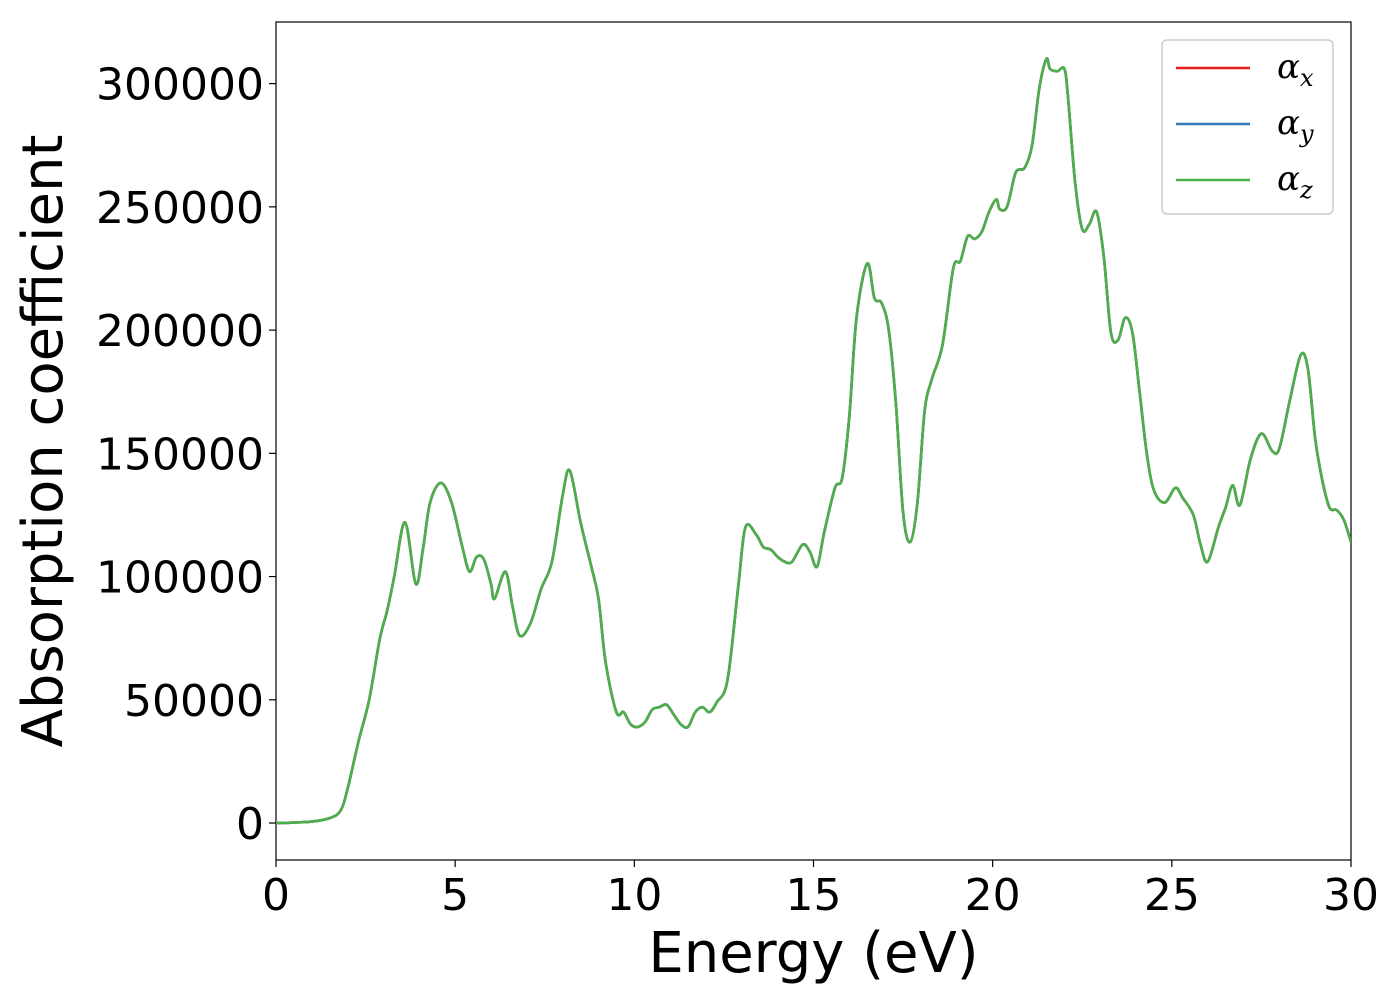 The image size is (1400, 1000). What do you see at coordinates (455, 895) in the screenshot?
I see `x-tick-label: 5` at bounding box center [455, 895].